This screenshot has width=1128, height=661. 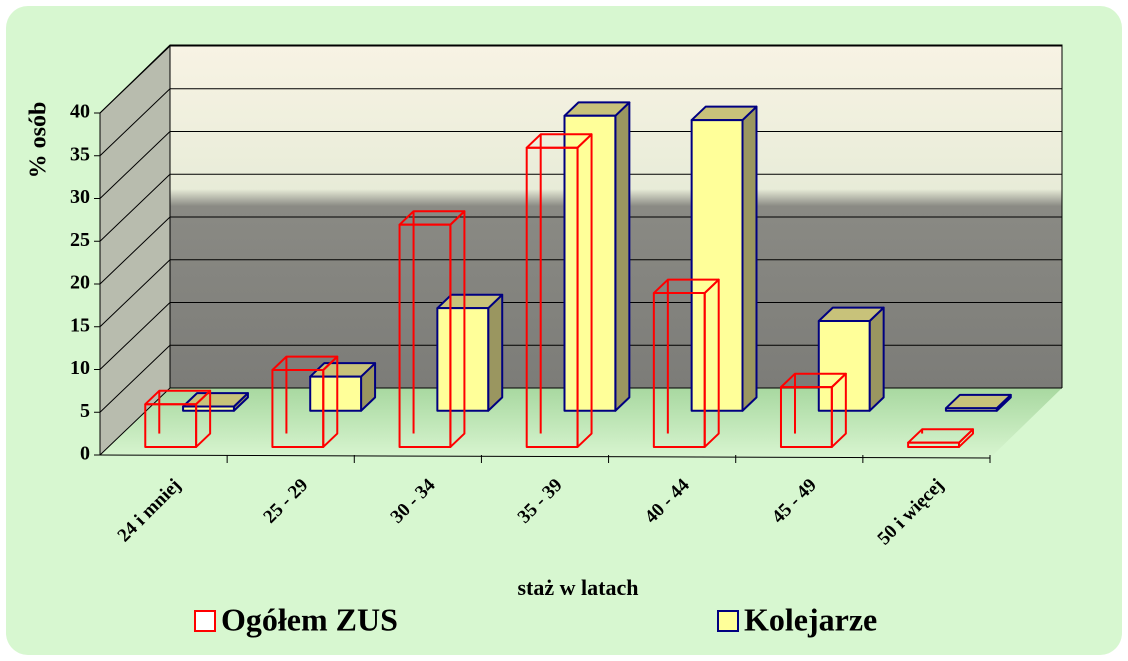 What do you see at coordinates (80, 154) in the screenshot?
I see `y-tick-label: 35` at bounding box center [80, 154].